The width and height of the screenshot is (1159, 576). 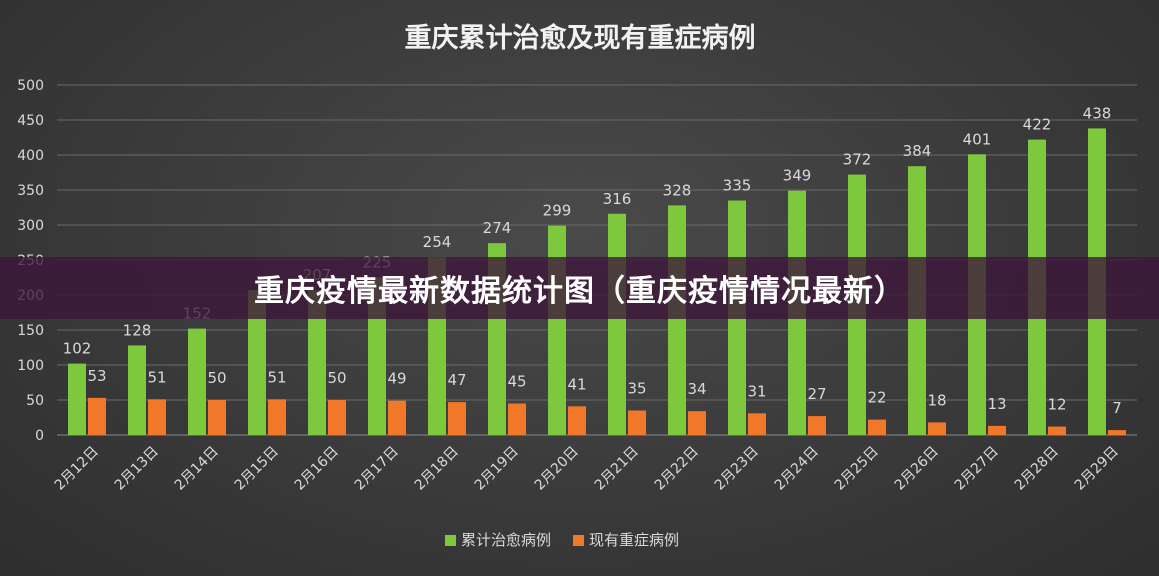 What do you see at coordinates (456, 380) in the screenshot?
I see `data-label-severe: 47` at bounding box center [456, 380].